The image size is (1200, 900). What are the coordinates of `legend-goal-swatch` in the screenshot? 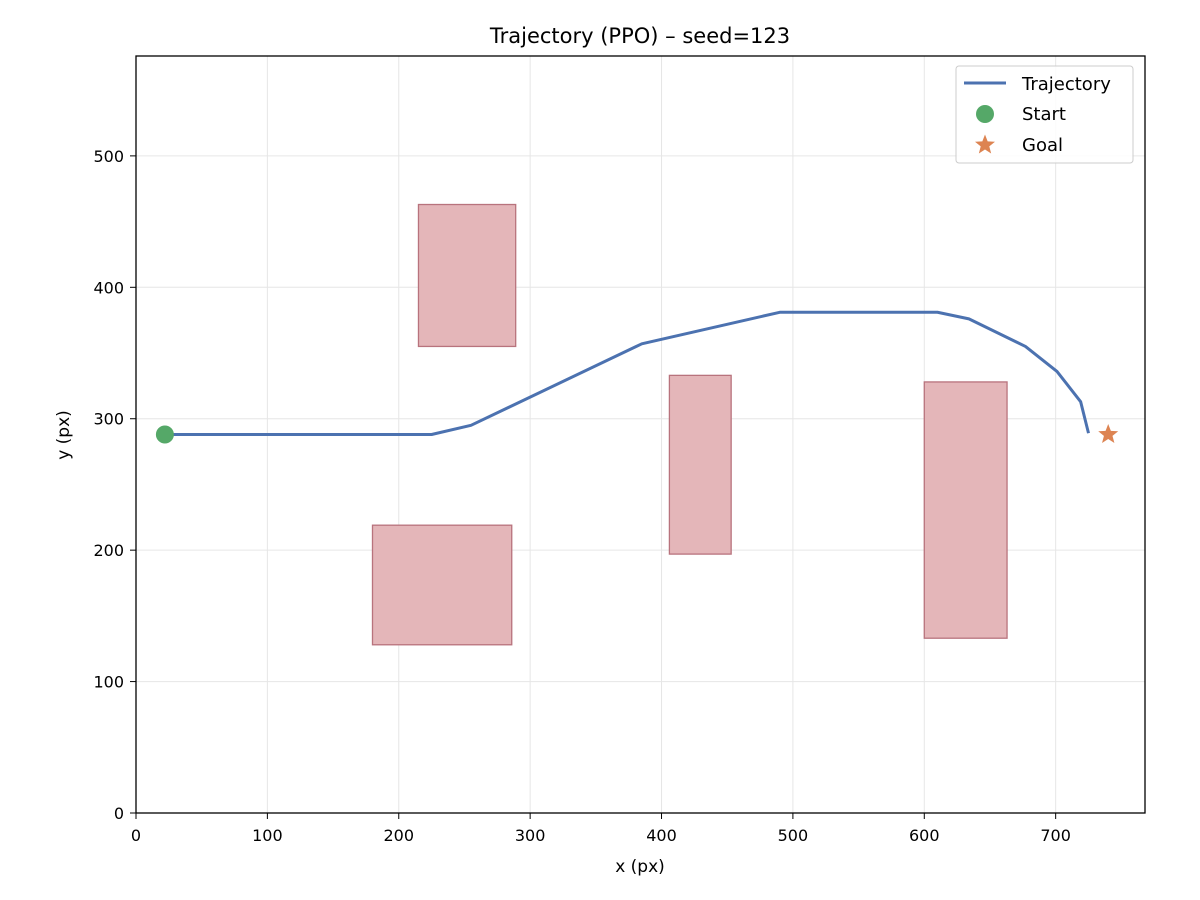 It's located at (985, 144).